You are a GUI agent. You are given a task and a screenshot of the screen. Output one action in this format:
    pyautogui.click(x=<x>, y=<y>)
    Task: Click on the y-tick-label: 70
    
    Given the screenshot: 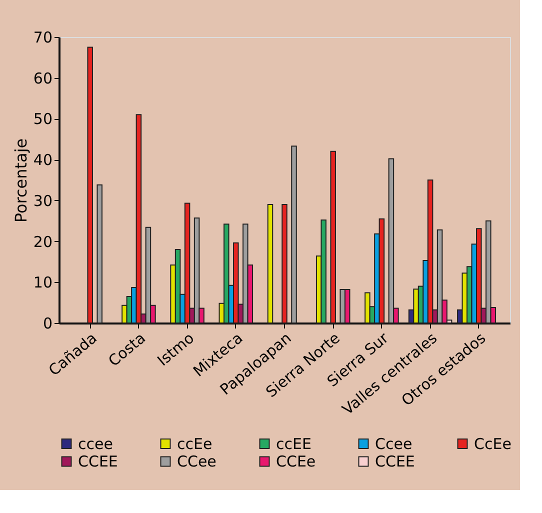 What is the action you would take?
    pyautogui.click(x=42, y=37)
    